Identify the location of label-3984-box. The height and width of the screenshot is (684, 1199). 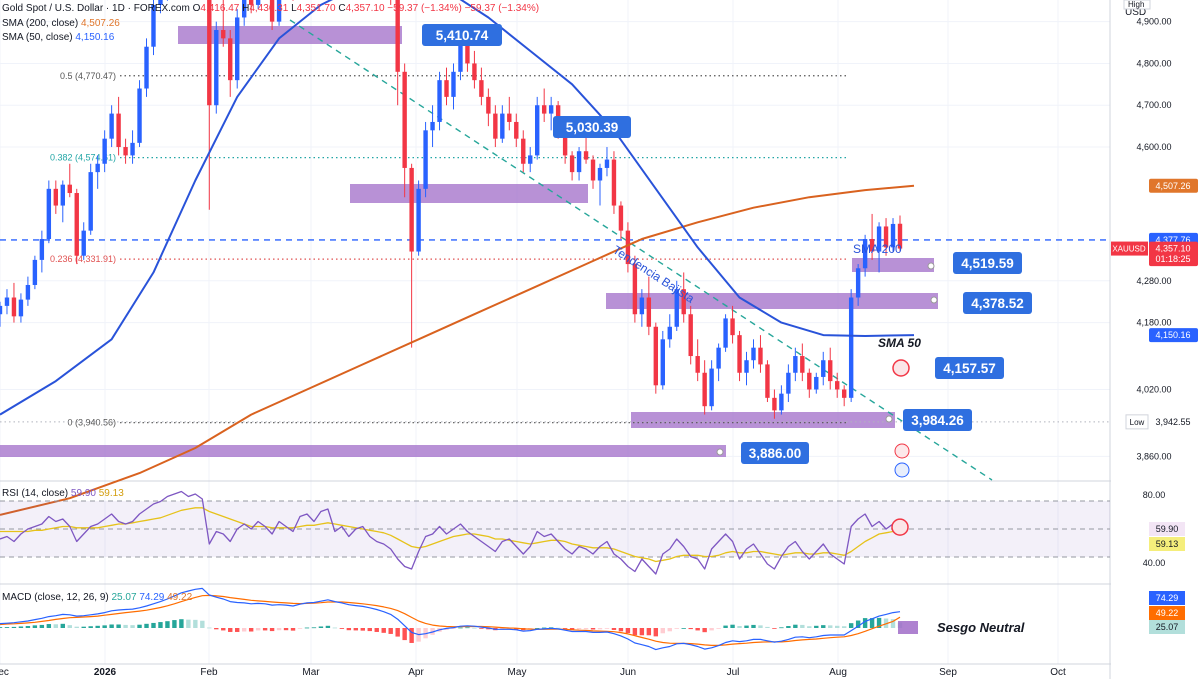
(937, 420).